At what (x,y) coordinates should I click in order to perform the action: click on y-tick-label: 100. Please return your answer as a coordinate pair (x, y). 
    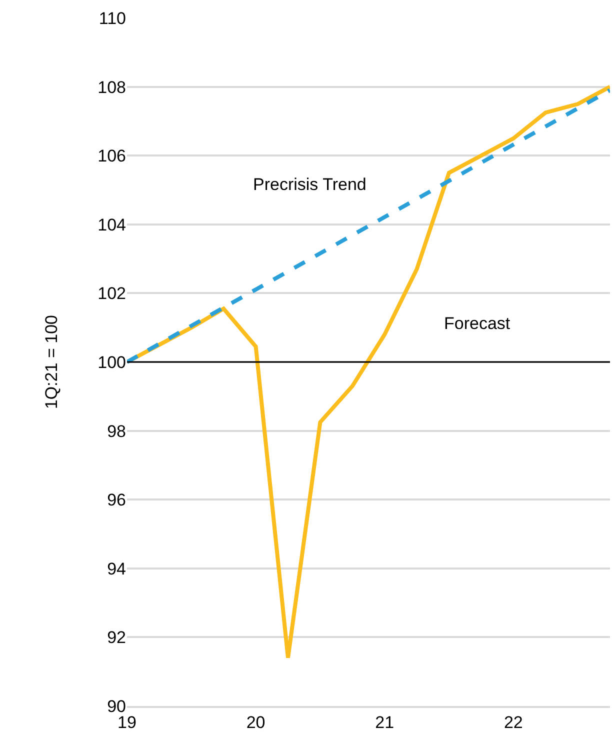
    Looking at the image, I should click on (112, 362).